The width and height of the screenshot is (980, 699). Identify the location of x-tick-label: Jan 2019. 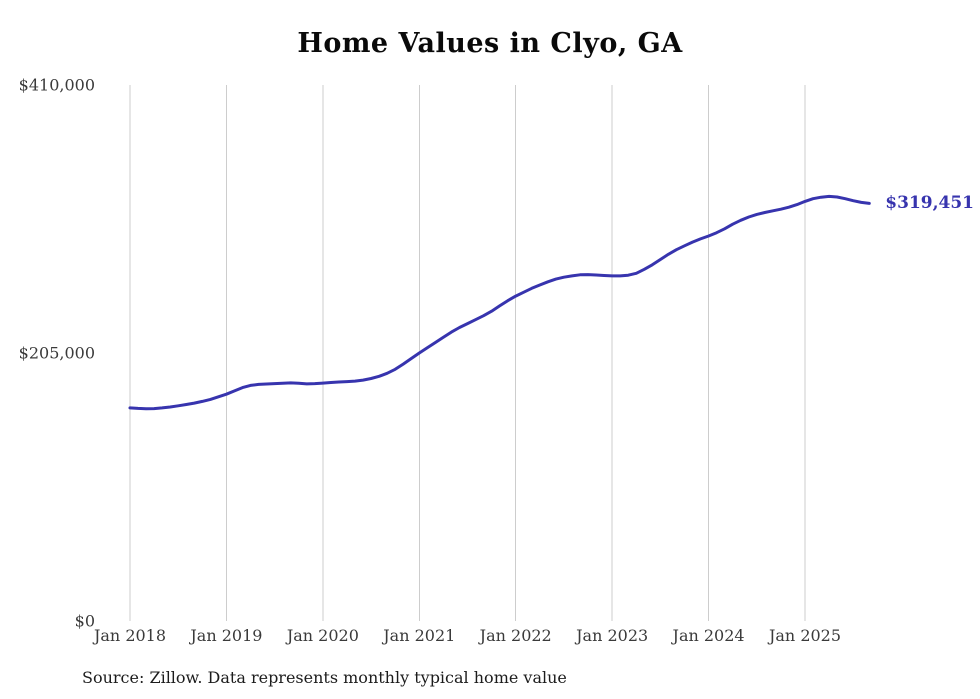
(226, 635).